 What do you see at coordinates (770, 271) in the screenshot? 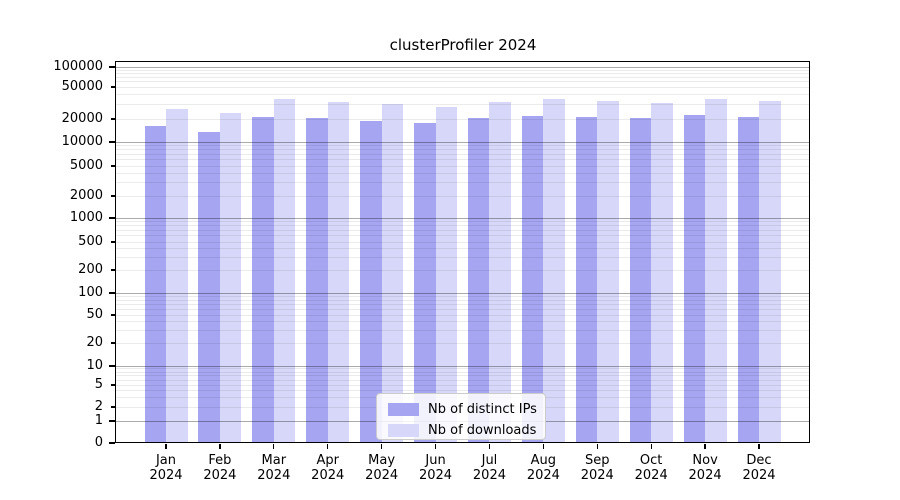
I see `bar-nb-of-downloads-dec` at bounding box center [770, 271].